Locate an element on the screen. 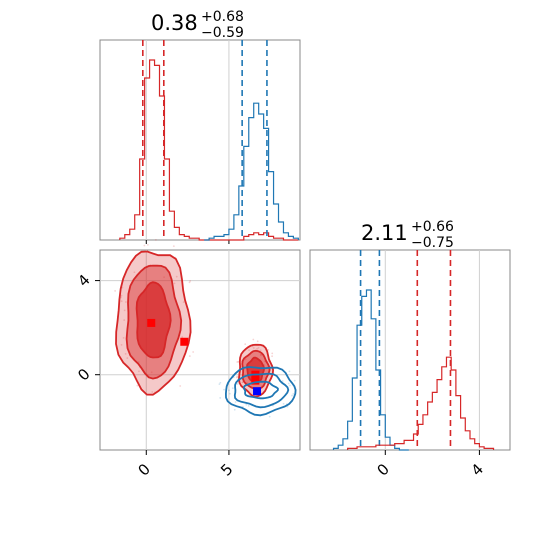 This screenshot has width=550, height=550. panel-top-left-title-minus: −0.59 is located at coordinates (222, 33).